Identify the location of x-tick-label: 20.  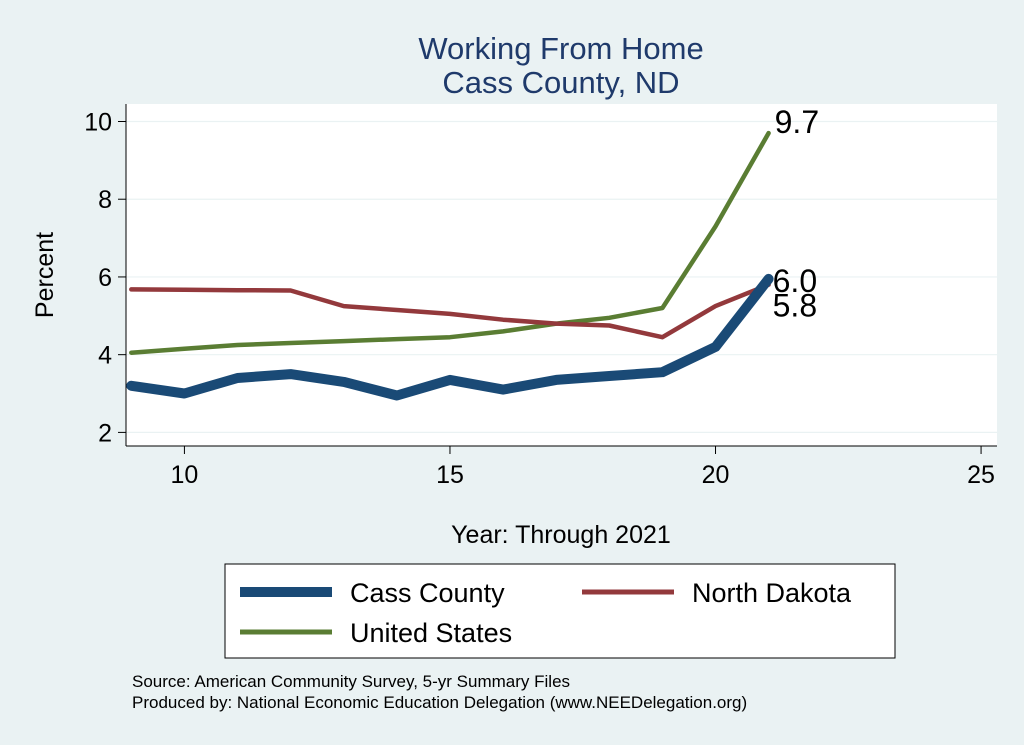
(716, 475).